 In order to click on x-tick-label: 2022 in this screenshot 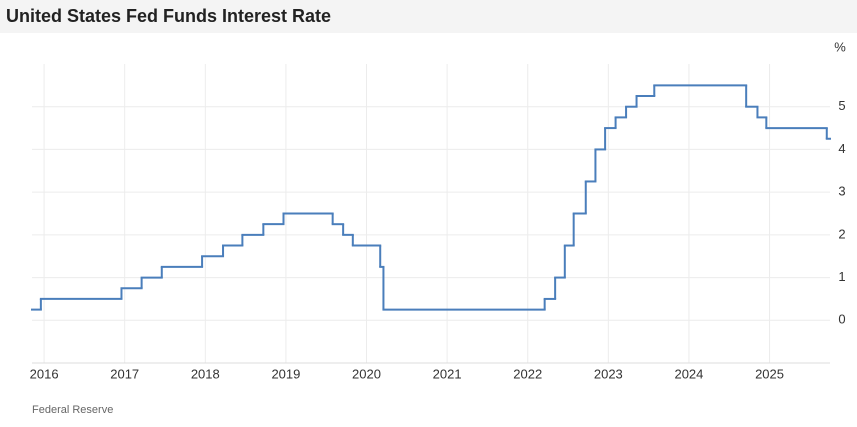, I will do `click(527, 373)`.